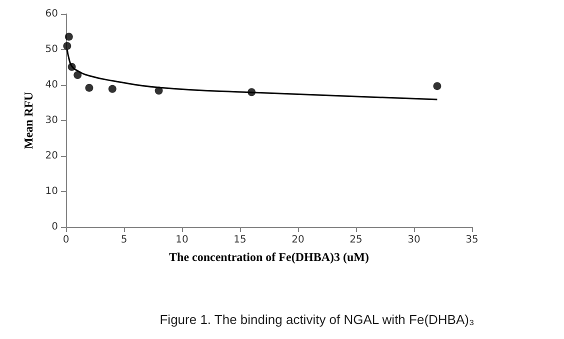 The height and width of the screenshot is (339, 564). What do you see at coordinates (51, 191) in the screenshot?
I see `y-tick-label: 10` at bounding box center [51, 191].